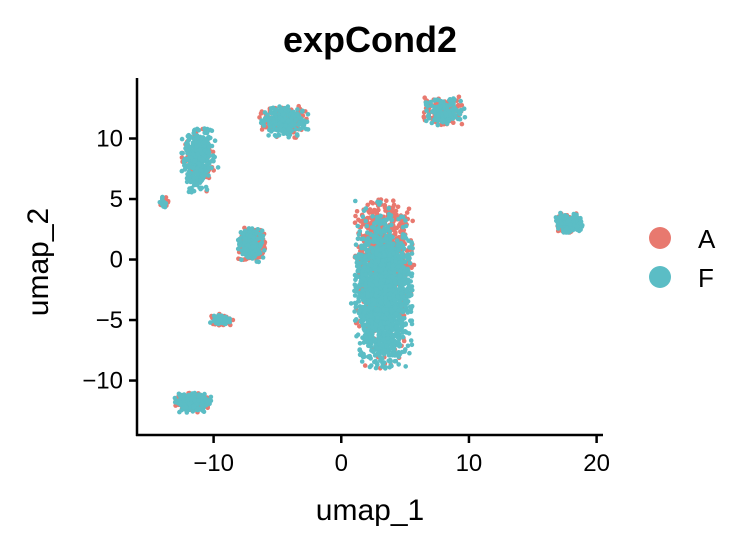 The height and width of the screenshot is (540, 732). What do you see at coordinates (707, 239) in the screenshot?
I see `legend-label-a: A` at bounding box center [707, 239].